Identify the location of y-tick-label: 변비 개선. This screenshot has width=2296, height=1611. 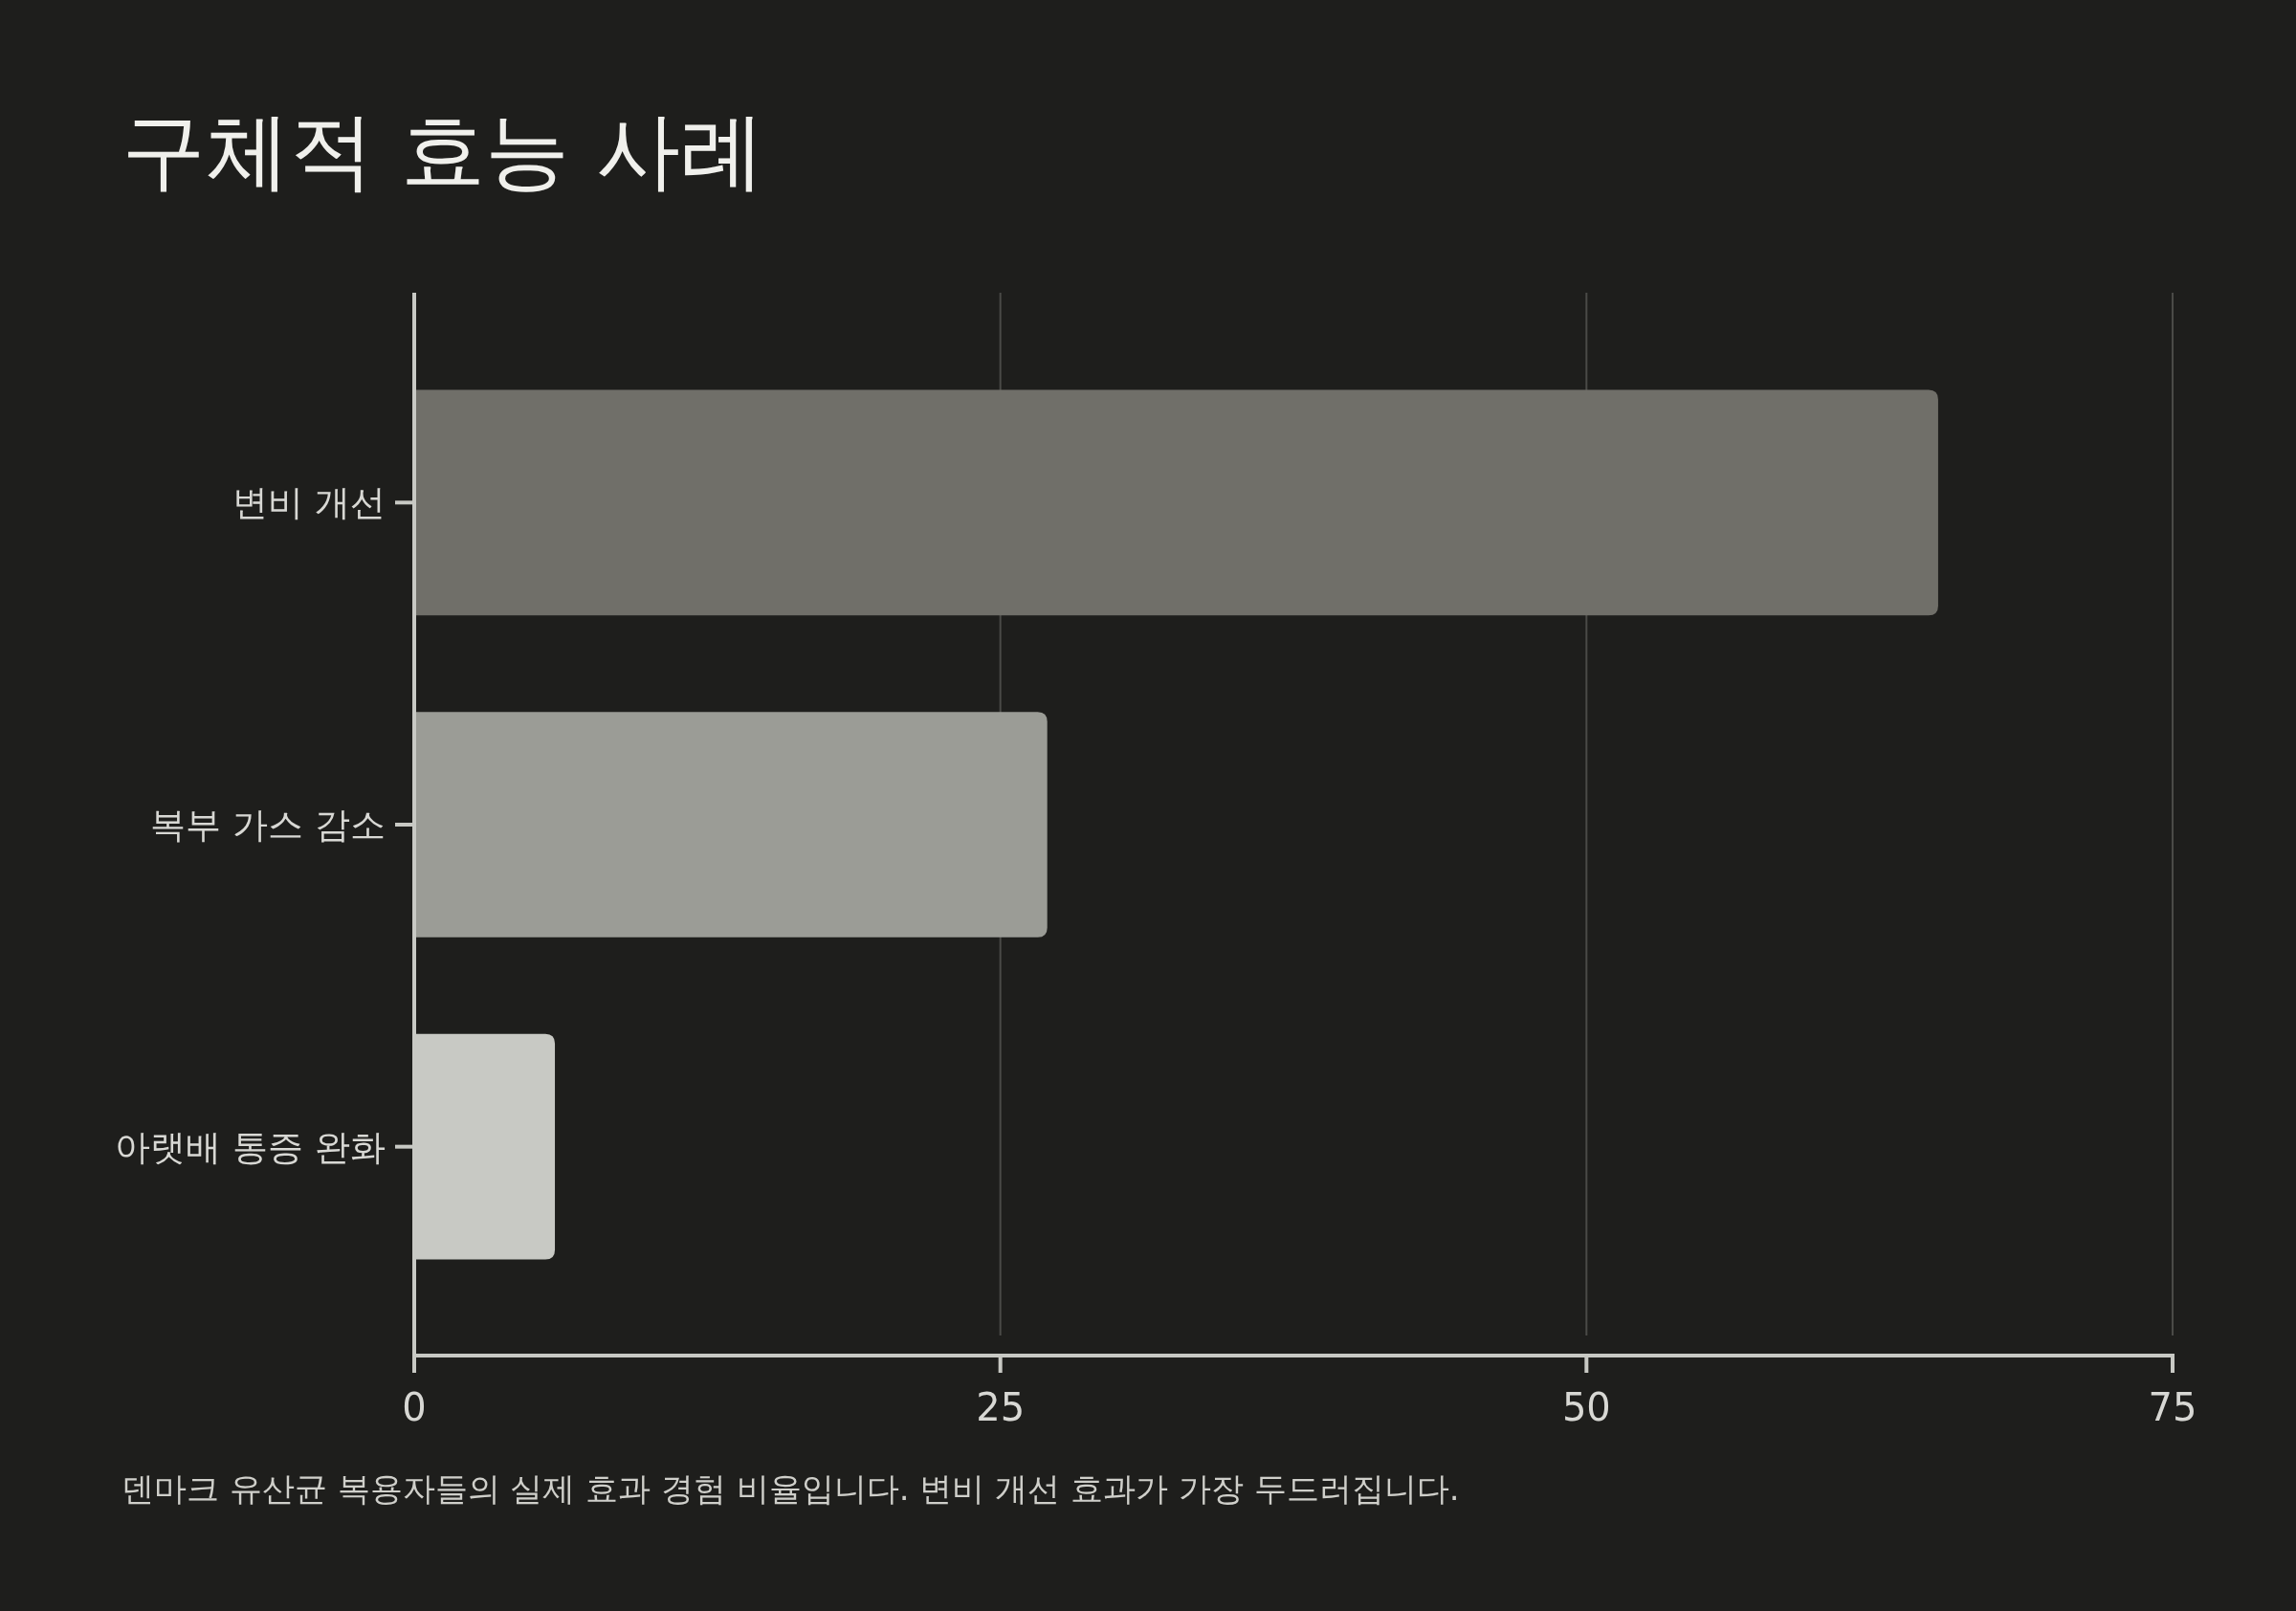
(309, 503).